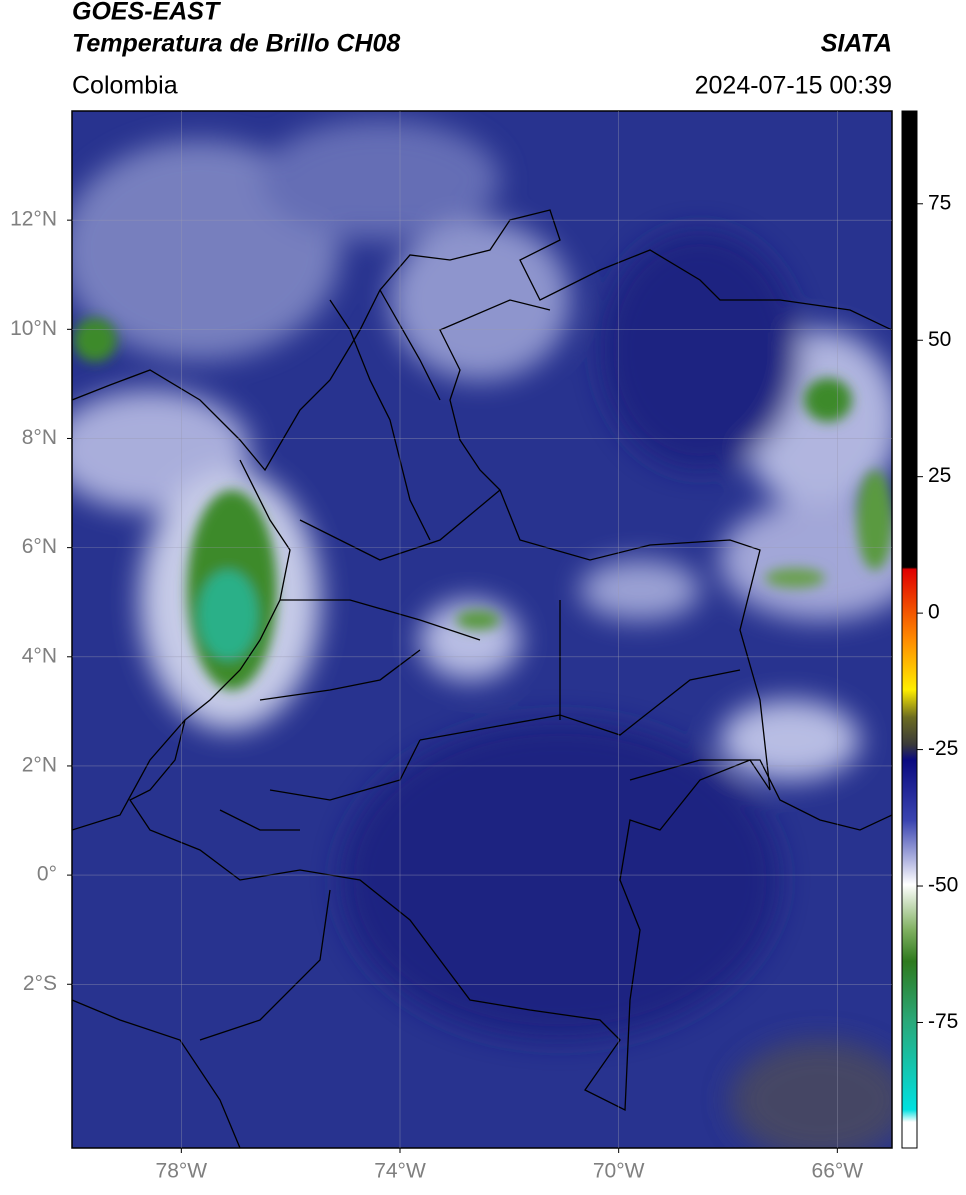  Describe the element at coordinates (400, 1171) in the screenshot. I see `x-tick-label: 74°W` at that location.